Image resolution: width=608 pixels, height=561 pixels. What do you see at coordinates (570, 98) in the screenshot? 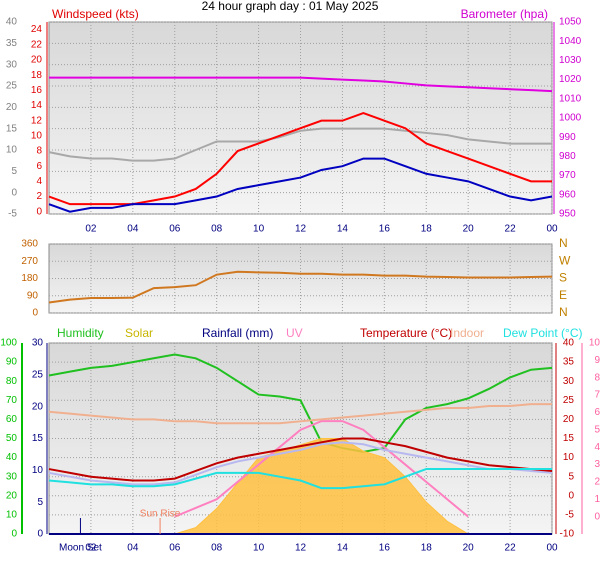
I see `y2-tick-label: 1010` at bounding box center [570, 98].